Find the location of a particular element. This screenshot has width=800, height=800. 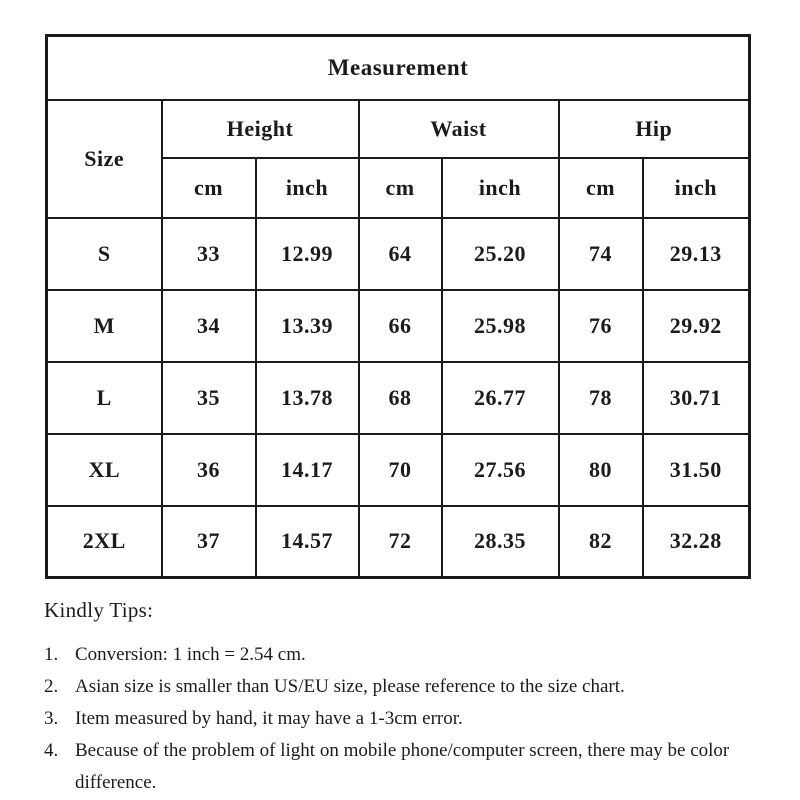

waist-cm-cell: 66 is located at coordinates (400, 325).